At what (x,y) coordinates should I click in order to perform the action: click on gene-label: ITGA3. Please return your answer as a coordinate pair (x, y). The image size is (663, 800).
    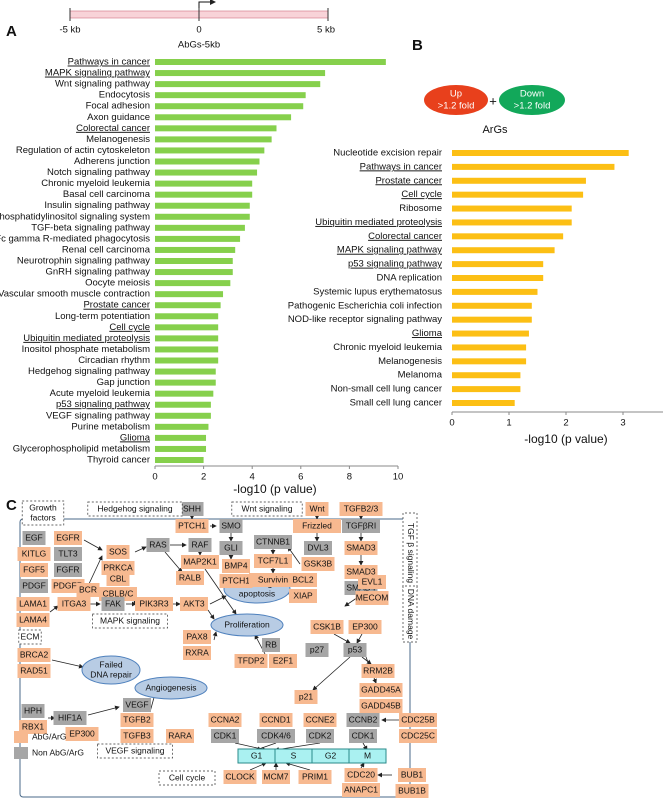
    Looking at the image, I should click on (74, 603).